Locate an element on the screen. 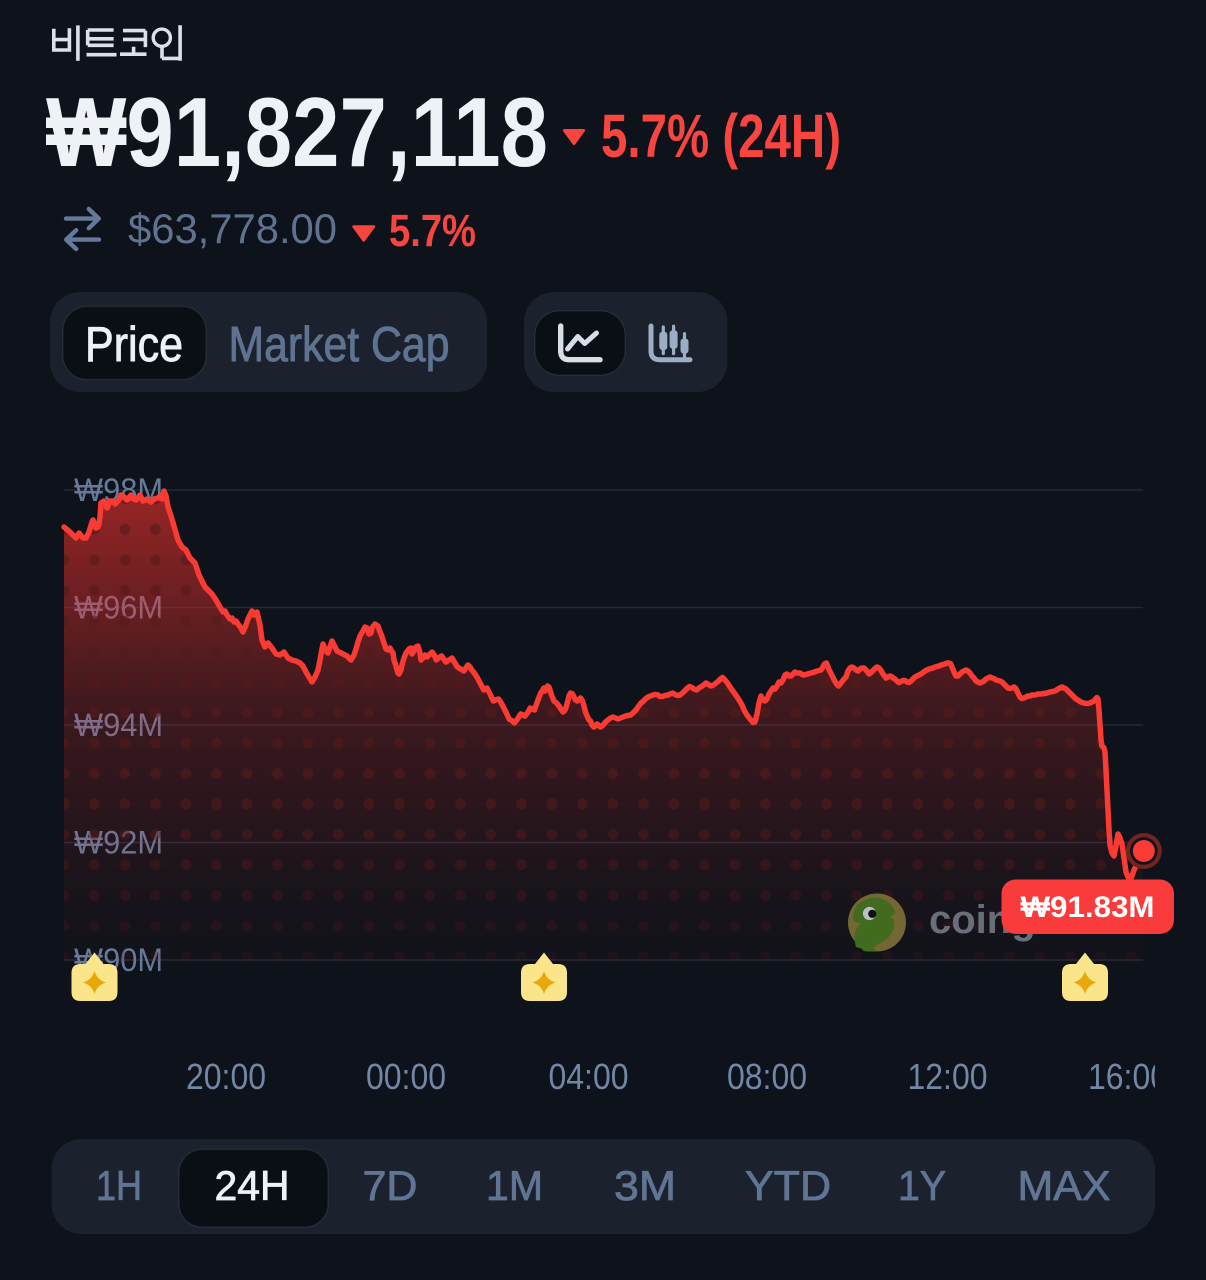 This screenshot has width=1206, height=1280. svg-text: YTD is located at coordinates (788, 1185).